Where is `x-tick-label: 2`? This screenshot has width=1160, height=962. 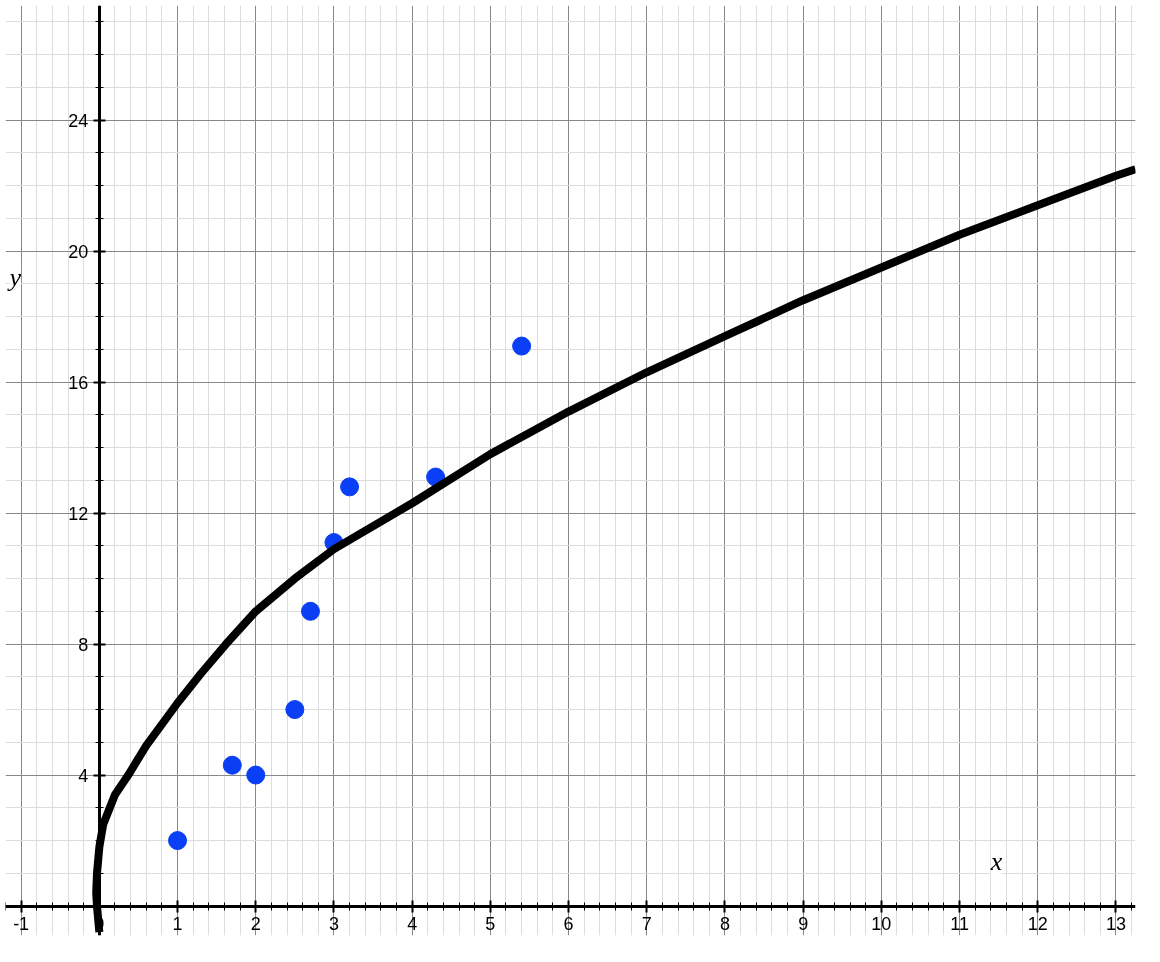 x-tick-label: 2 is located at coordinates (255, 924).